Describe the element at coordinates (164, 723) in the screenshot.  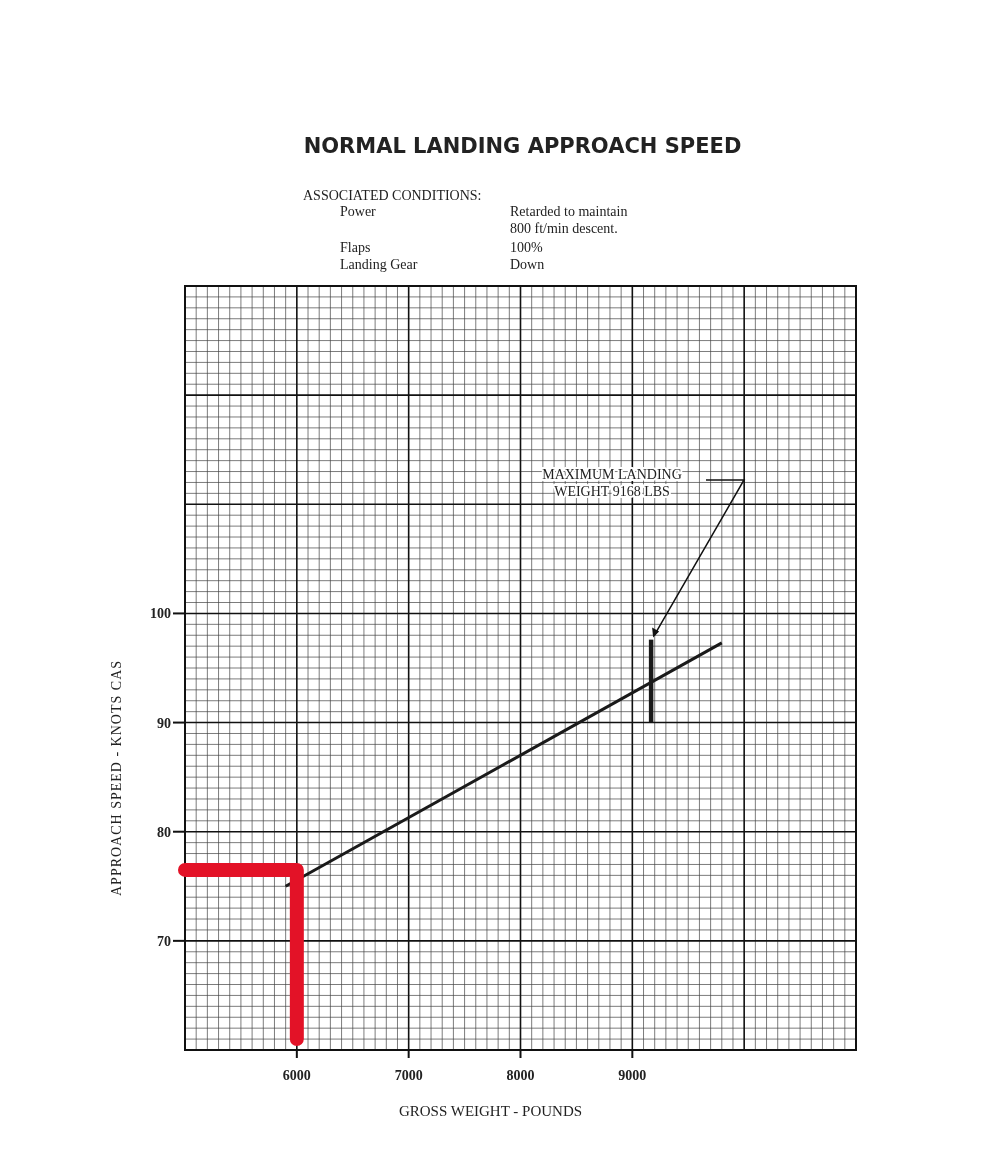
I see `y-tick-label: 90` at that location.